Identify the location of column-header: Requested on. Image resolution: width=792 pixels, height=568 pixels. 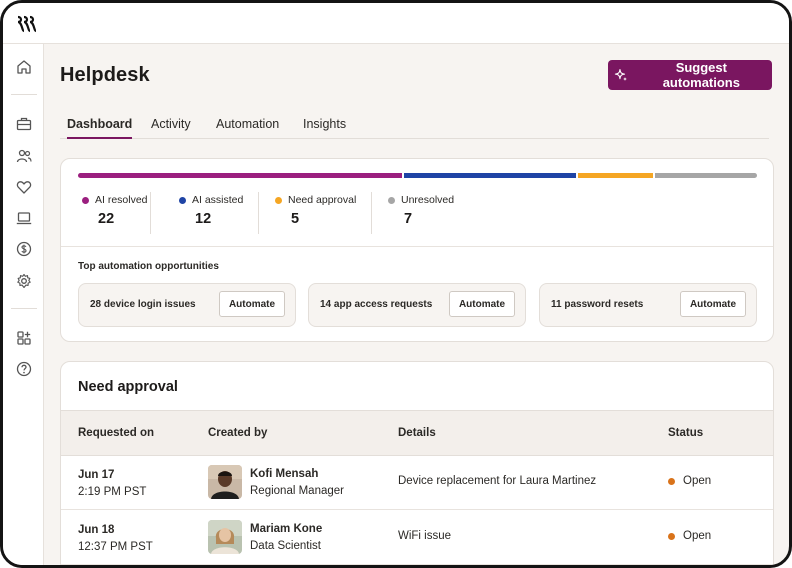
(116, 433).